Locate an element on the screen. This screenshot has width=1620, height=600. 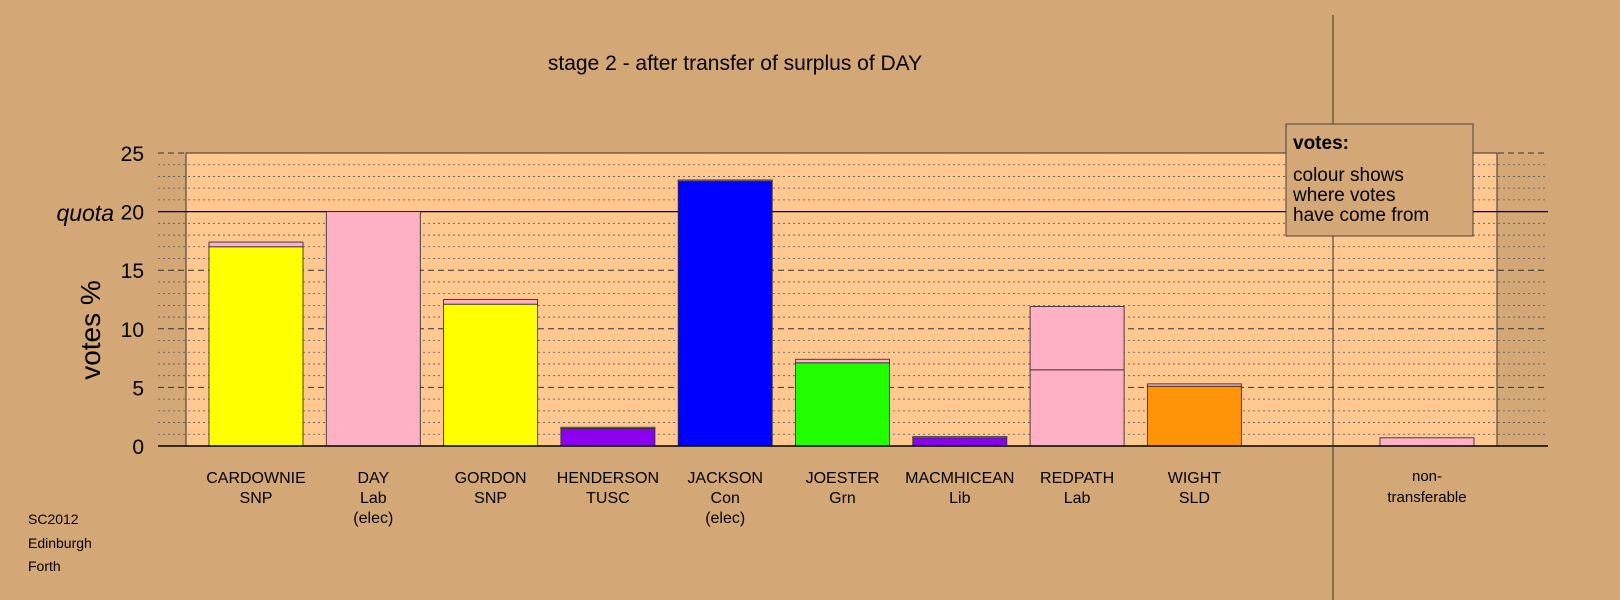
candidate-name-label: JACKSON is located at coordinates (725, 478).